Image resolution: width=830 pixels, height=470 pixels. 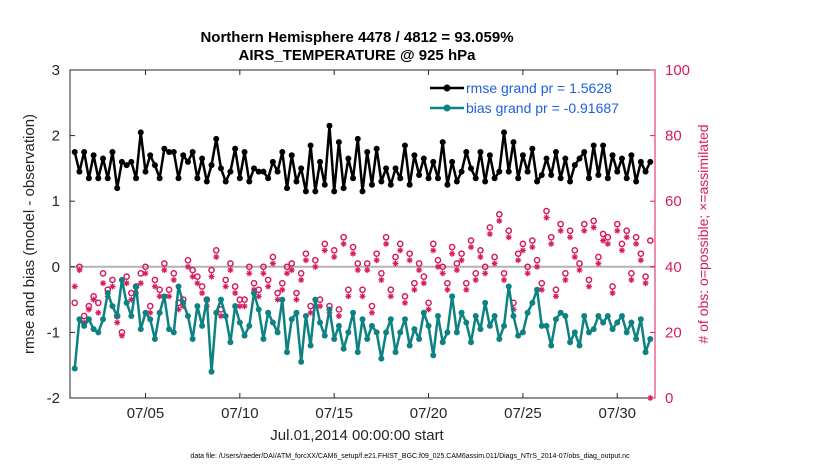 What do you see at coordinates (670, 234) in the screenshot?
I see `right-axis-ticks: 0 20 40 60 80 100` at bounding box center [670, 234].